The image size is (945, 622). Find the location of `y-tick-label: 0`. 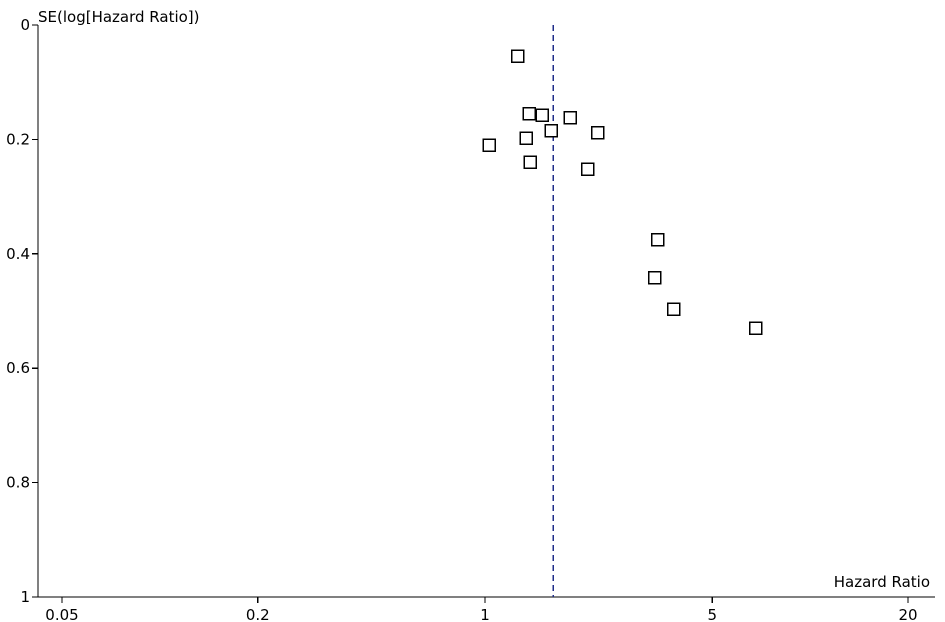

y-tick-label: 0 is located at coordinates (25, 25).